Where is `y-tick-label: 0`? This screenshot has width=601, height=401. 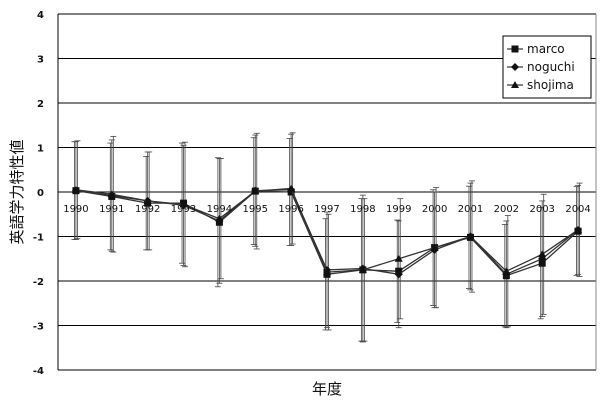 y-tick-label: 0 is located at coordinates (40, 193).